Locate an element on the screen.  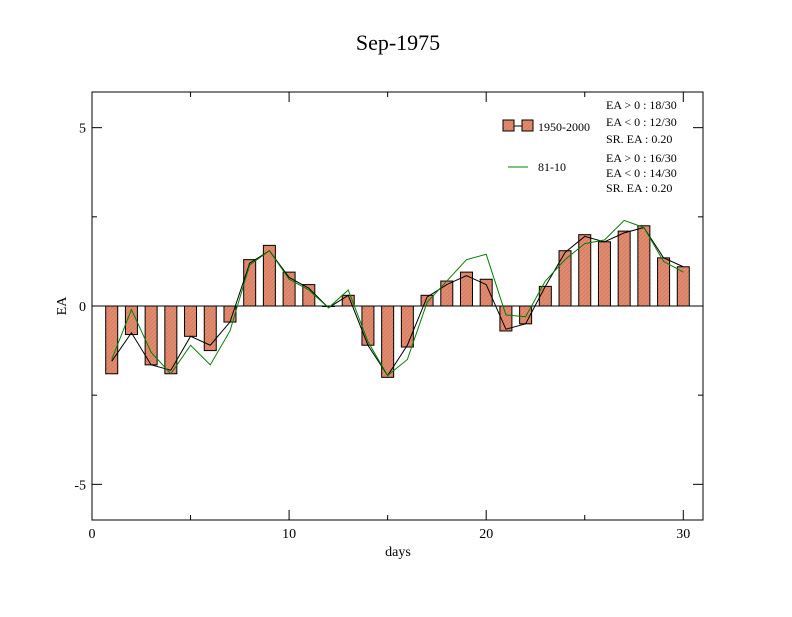
chart-title: Sep-1975 is located at coordinates (398, 42).